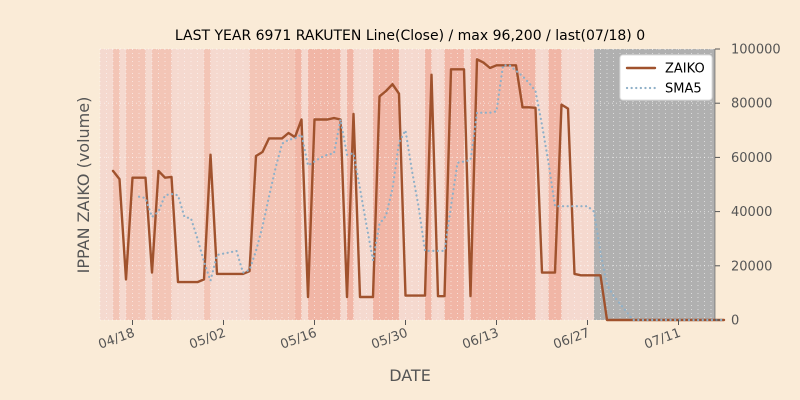 This screenshot has height=400, width=800. I want to click on legend-box, so click(666, 77).